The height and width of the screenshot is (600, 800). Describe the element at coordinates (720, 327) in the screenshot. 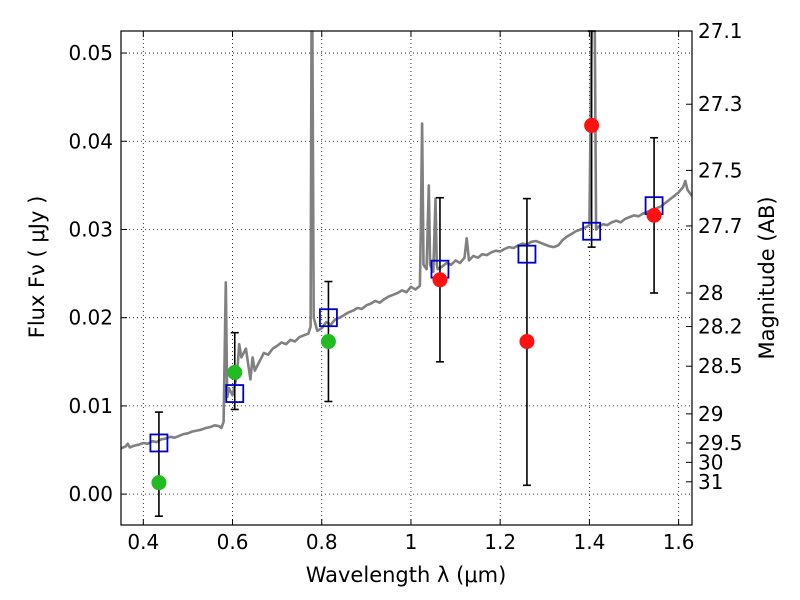

I see `right-tick-label: 28.2` at that location.